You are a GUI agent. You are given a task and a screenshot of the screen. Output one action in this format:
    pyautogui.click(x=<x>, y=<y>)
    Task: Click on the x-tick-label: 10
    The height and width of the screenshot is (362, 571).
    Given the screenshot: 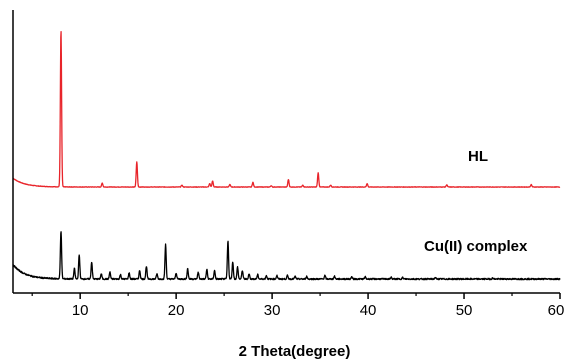 What is the action you would take?
    pyautogui.click(x=80, y=310)
    